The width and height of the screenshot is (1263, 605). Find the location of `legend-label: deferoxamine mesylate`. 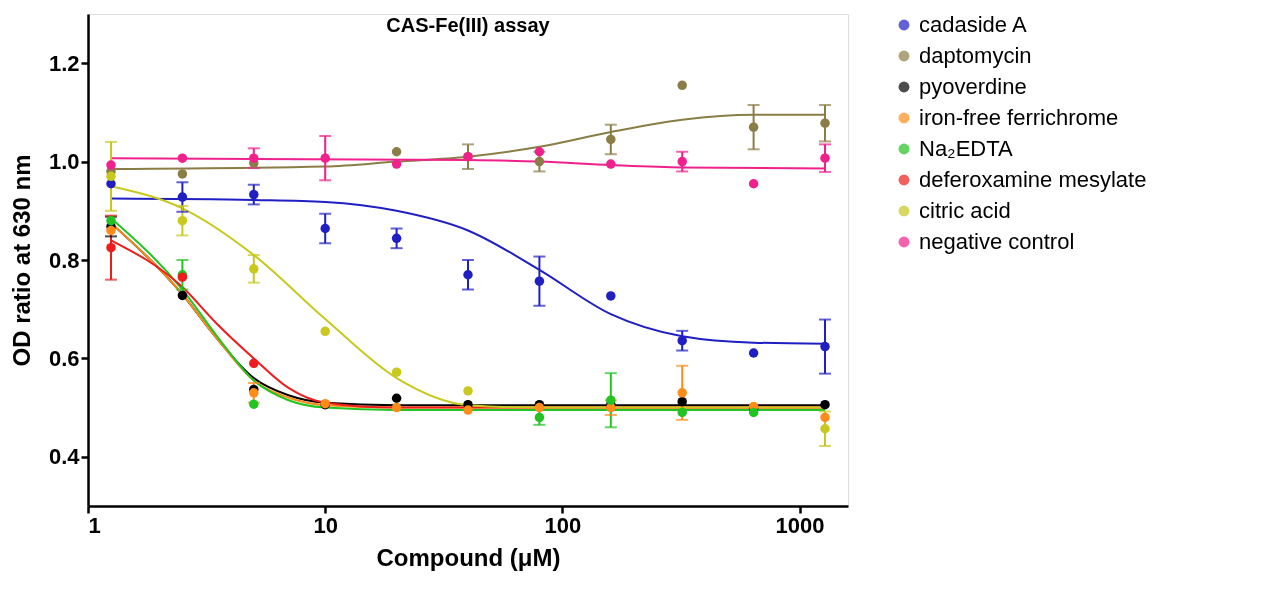

legend-label: deferoxamine mesylate is located at coordinates (1033, 179).